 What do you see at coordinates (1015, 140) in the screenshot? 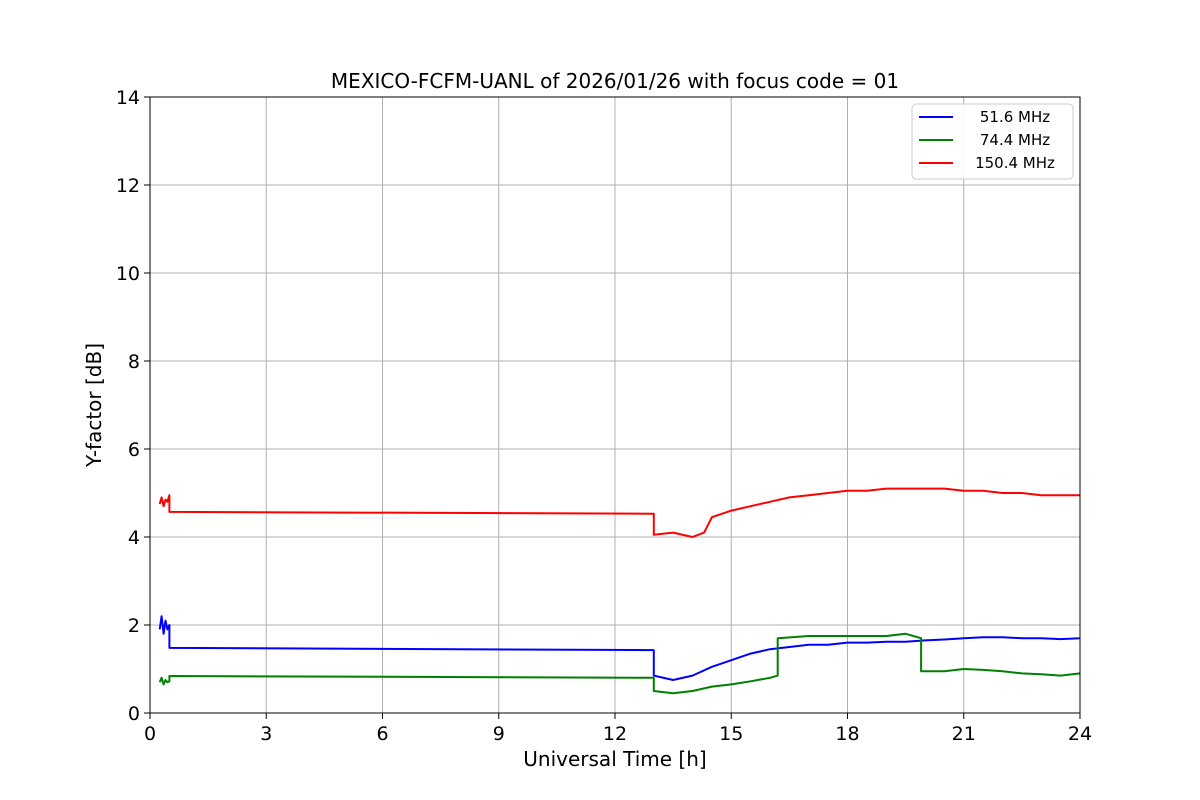
I see `legend-label-74-4: 74.4 MHz` at bounding box center [1015, 140].